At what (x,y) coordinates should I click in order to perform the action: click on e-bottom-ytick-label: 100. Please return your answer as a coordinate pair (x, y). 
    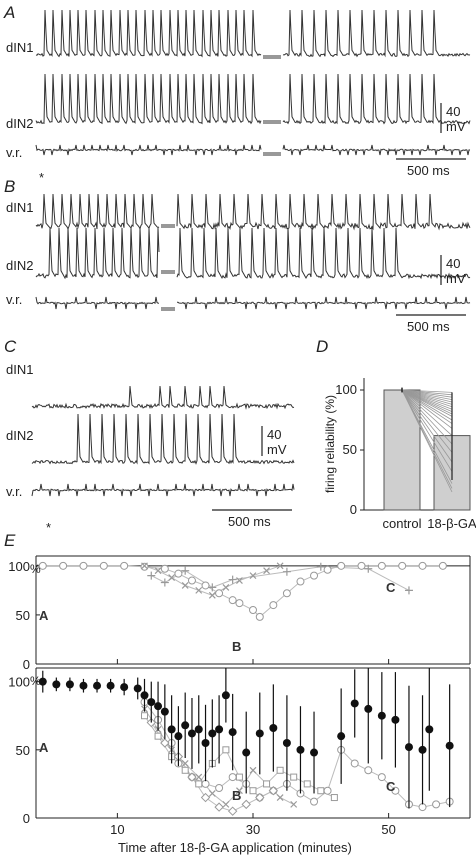
    Looking at the image, I should click on (19, 682).